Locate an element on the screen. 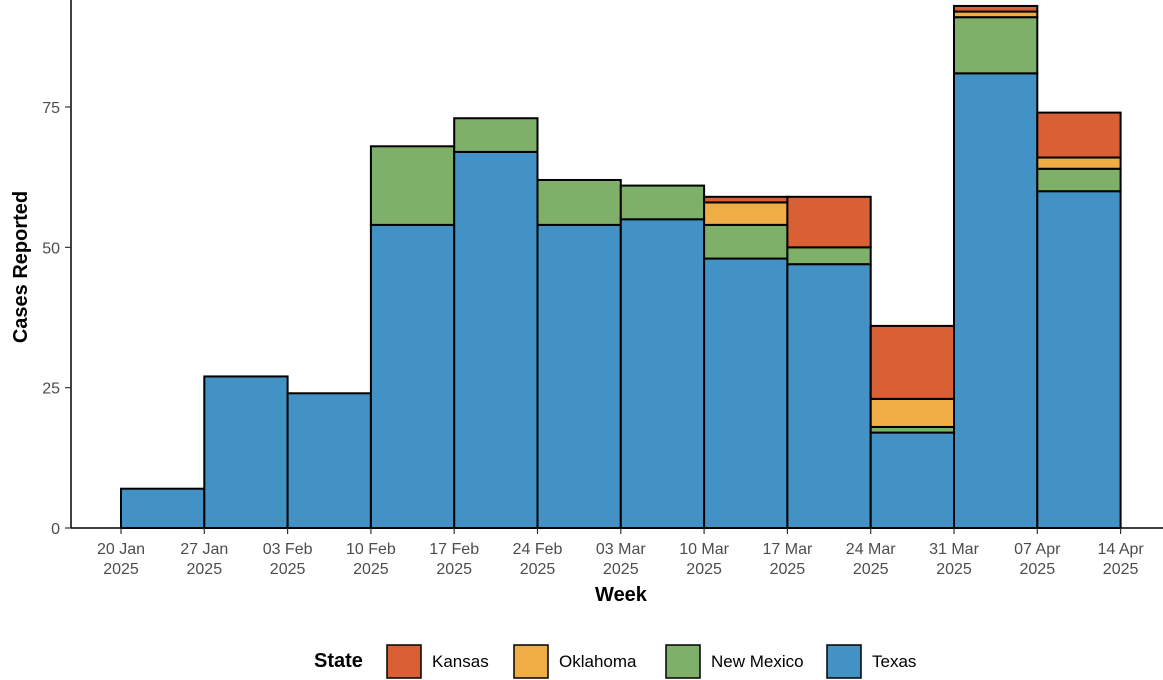 The height and width of the screenshot is (680, 1163). x-tick-label: 24 Feb 2025 is located at coordinates (538, 559).